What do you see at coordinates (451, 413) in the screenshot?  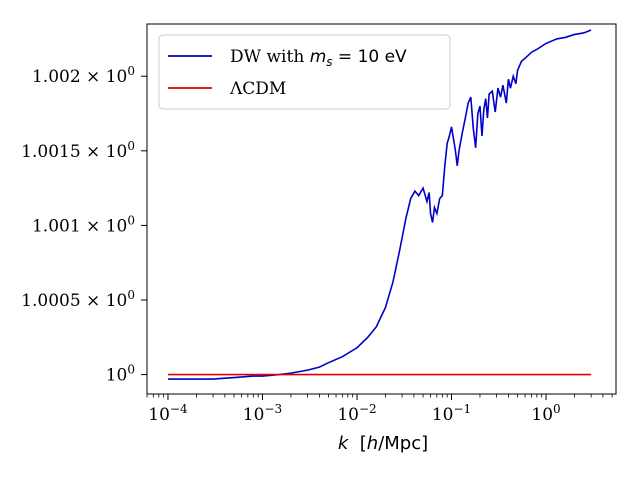 I see `x-tick-label: 10⁻¹` at bounding box center [451, 413].